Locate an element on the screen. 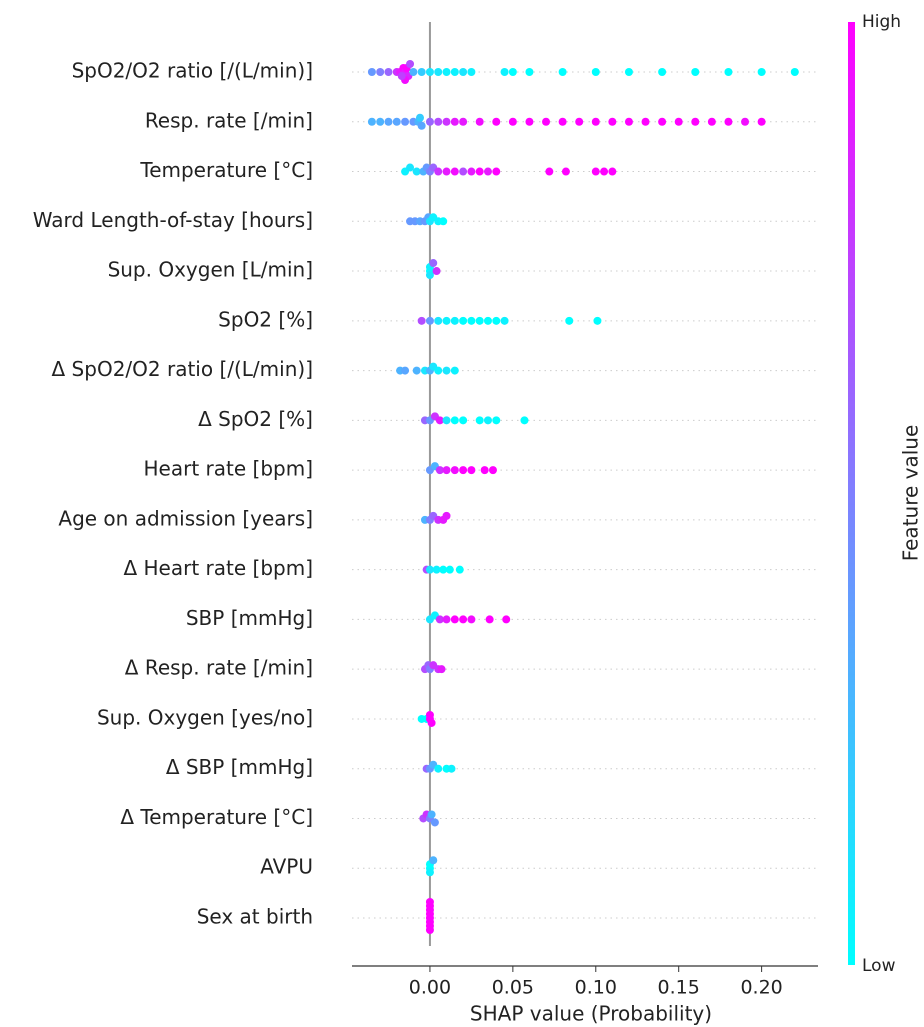  colorbar-label: Feature value is located at coordinates (911, 493).